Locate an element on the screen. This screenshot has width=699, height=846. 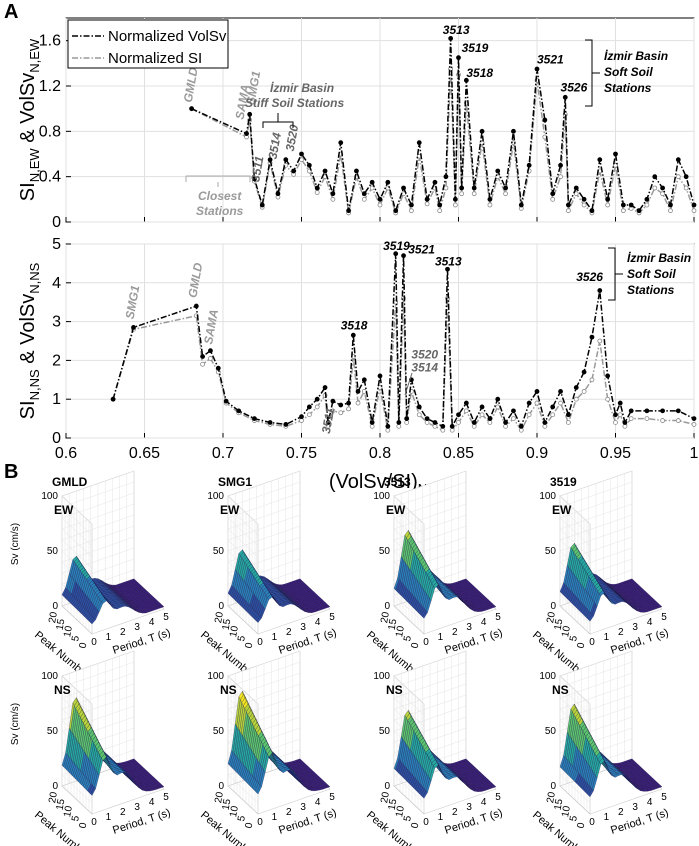
component-label: NS is located at coordinates (394, 690).